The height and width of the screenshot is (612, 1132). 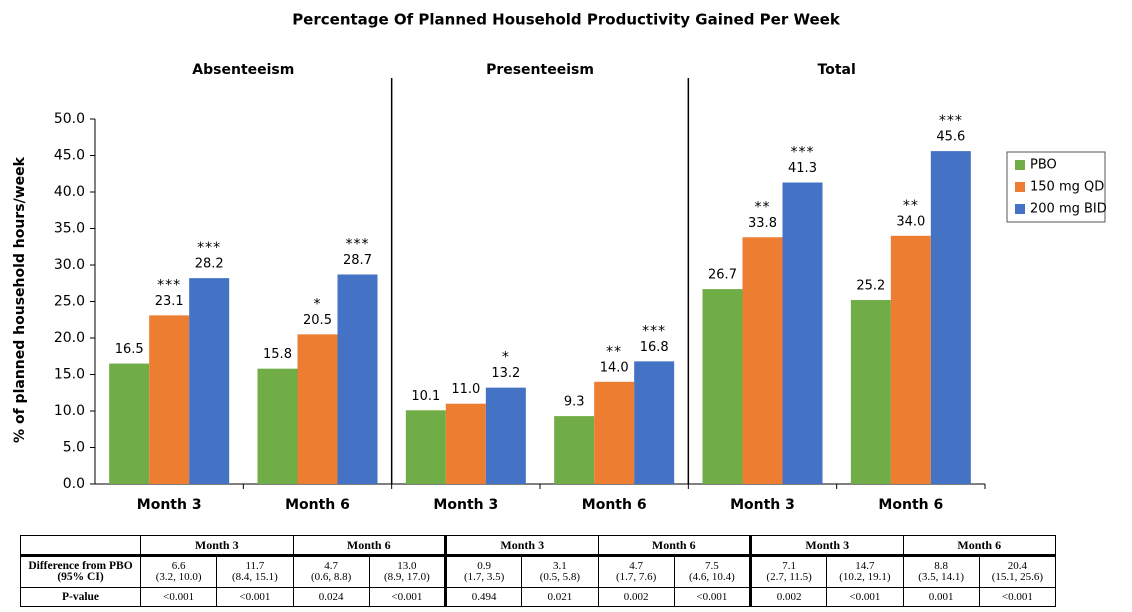 What do you see at coordinates (69, 302) in the screenshot?
I see `y-tick-label: 25.0` at bounding box center [69, 302].